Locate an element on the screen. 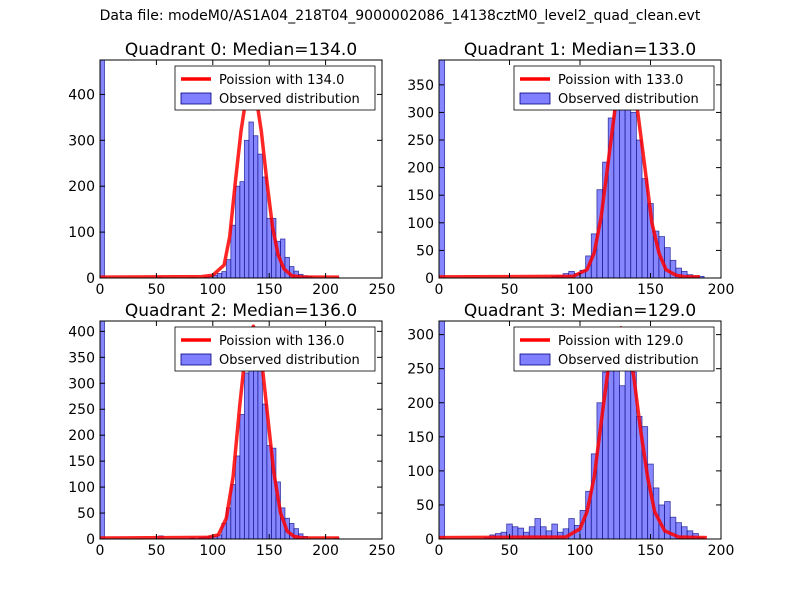 This screenshot has width=800, height=600. chart-title: Quadrant 0: Median=134.0 is located at coordinates (241, 50).